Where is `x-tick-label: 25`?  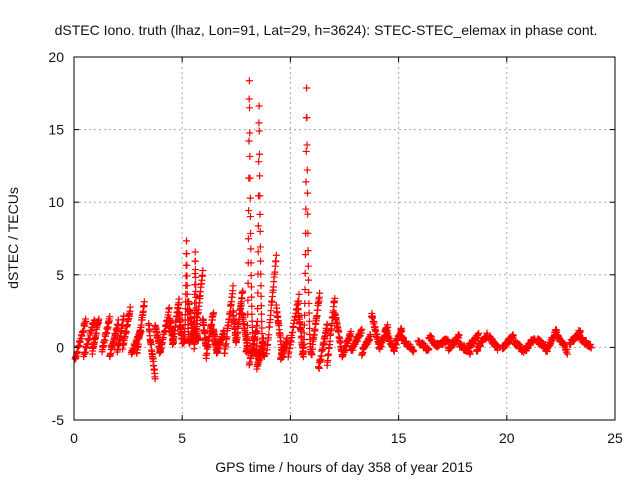 x-tick-label: 25 is located at coordinates (615, 438).